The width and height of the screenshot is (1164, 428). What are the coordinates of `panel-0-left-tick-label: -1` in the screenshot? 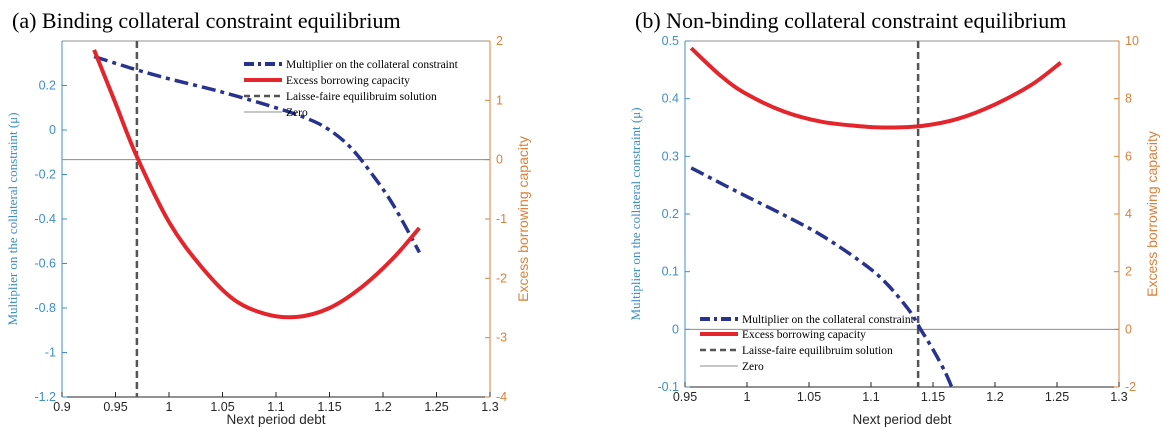 It's located at (50, 353).